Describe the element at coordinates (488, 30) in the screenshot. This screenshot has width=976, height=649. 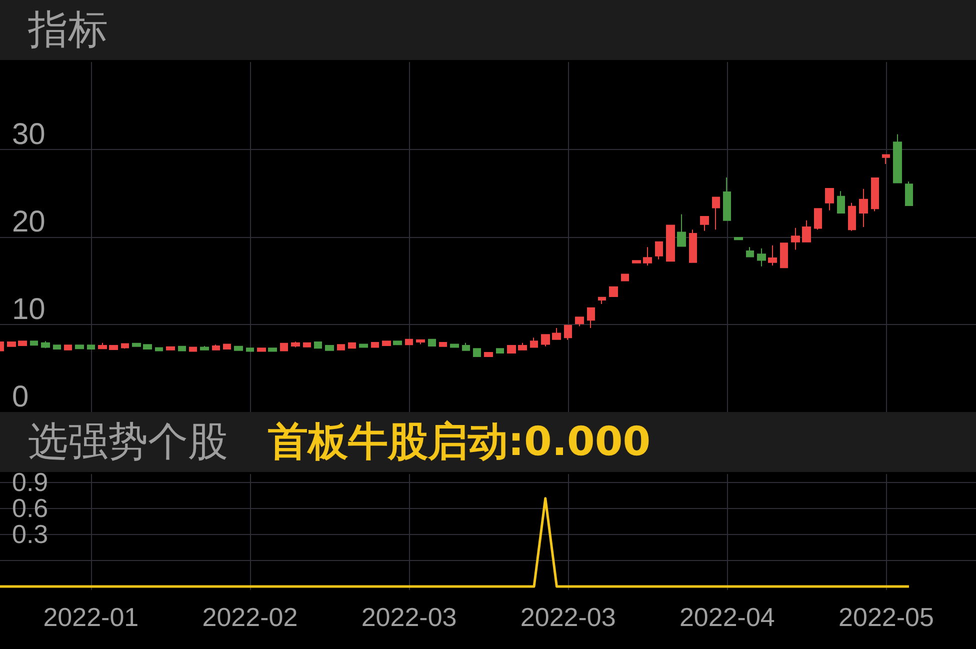
I see `chart-title: 指标` at that location.